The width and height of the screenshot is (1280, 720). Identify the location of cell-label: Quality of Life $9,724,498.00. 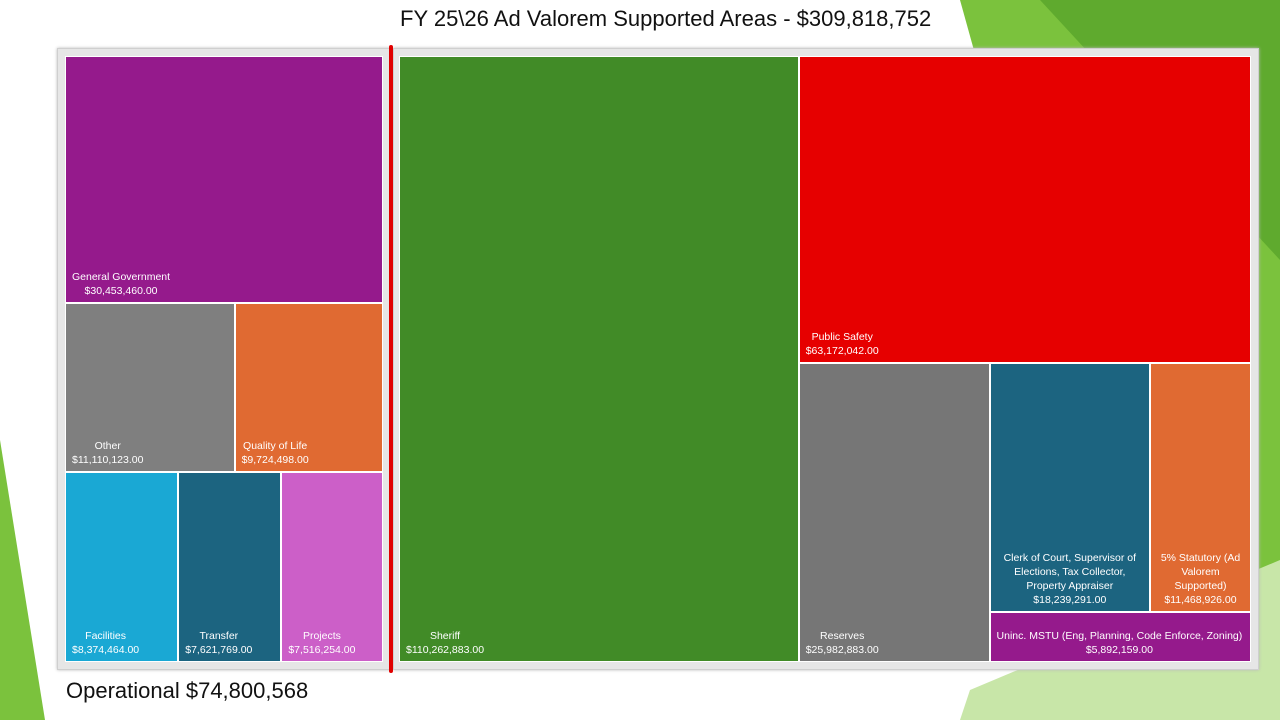
(275, 453).